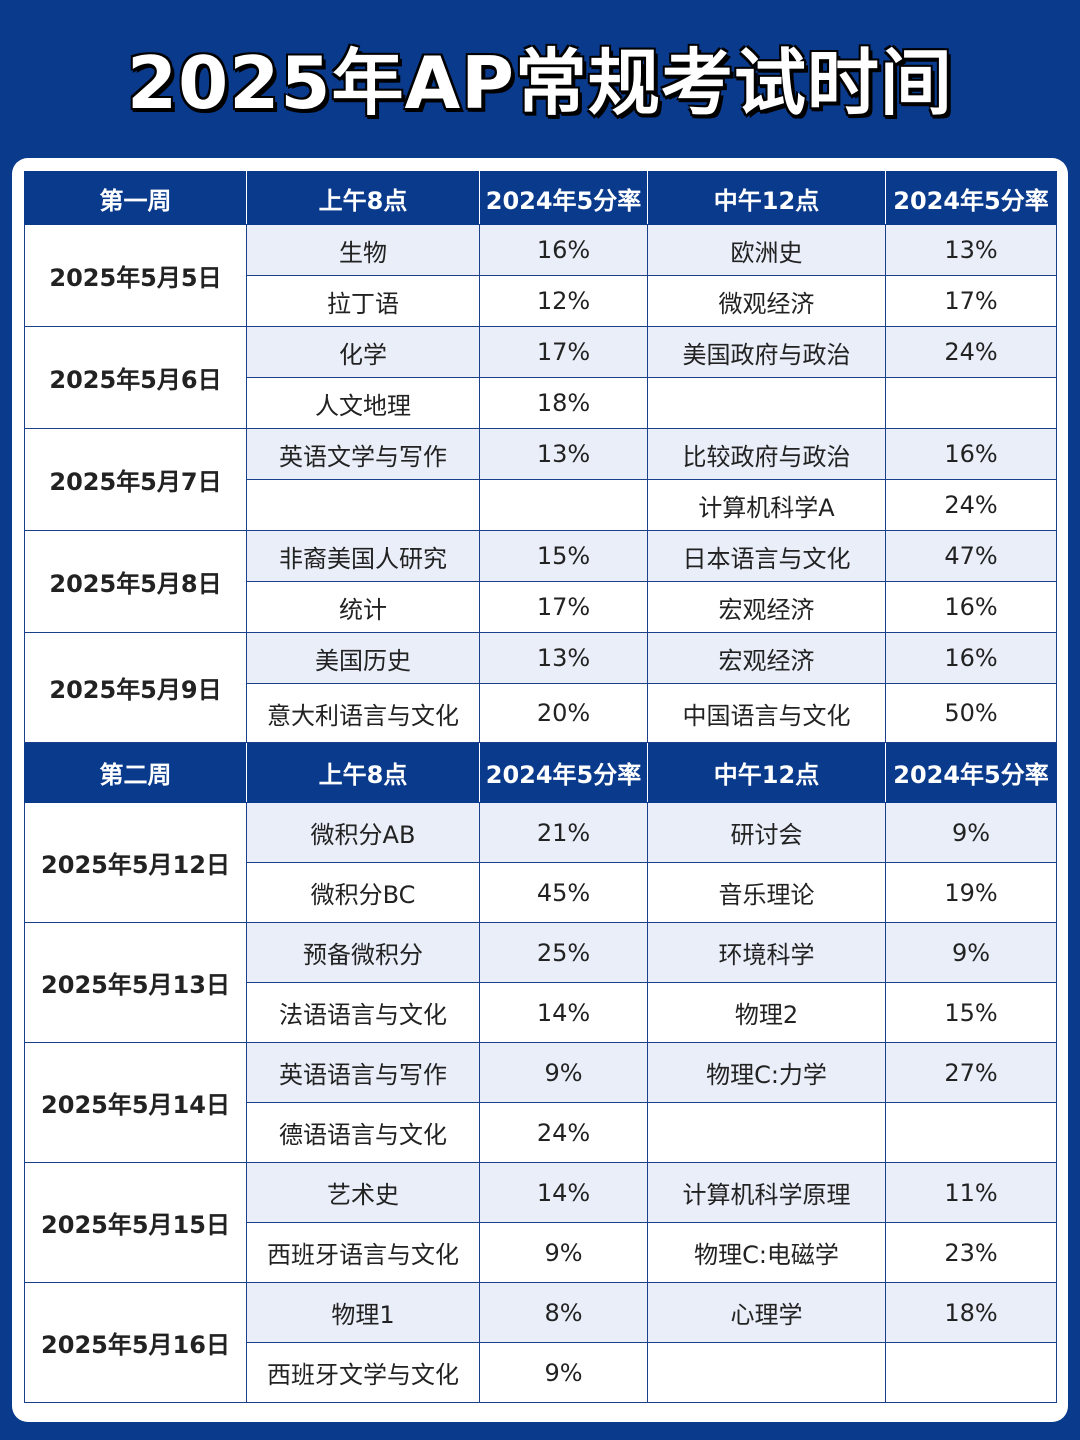  I want to click on morning-rate: 8%, so click(563, 1312).